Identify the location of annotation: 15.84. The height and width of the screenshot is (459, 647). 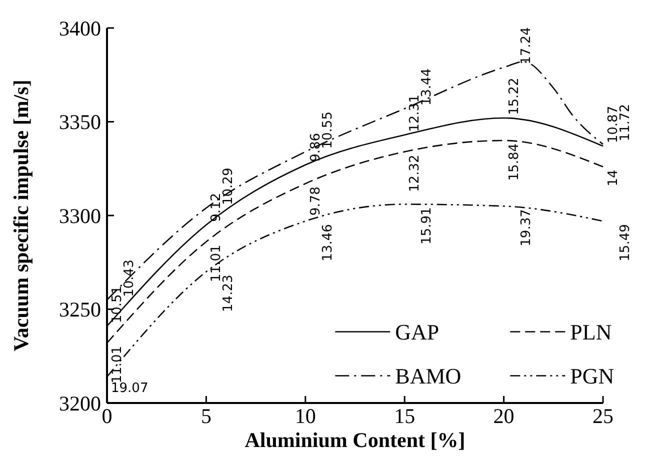
(514, 162).